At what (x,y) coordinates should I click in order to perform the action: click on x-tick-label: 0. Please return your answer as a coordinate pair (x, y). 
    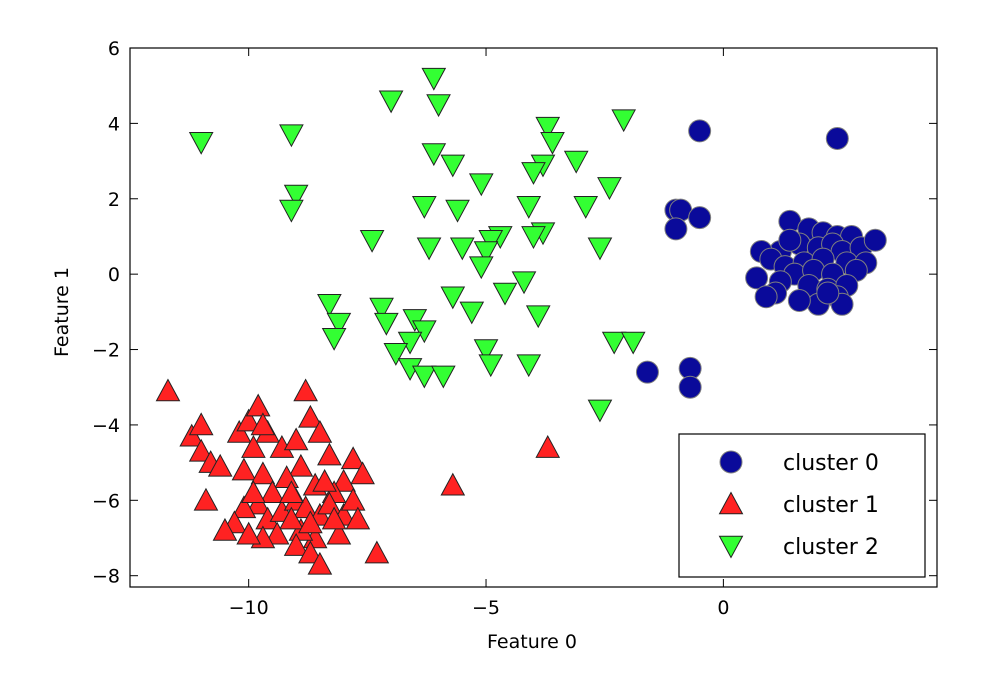
    Looking at the image, I should click on (723, 608).